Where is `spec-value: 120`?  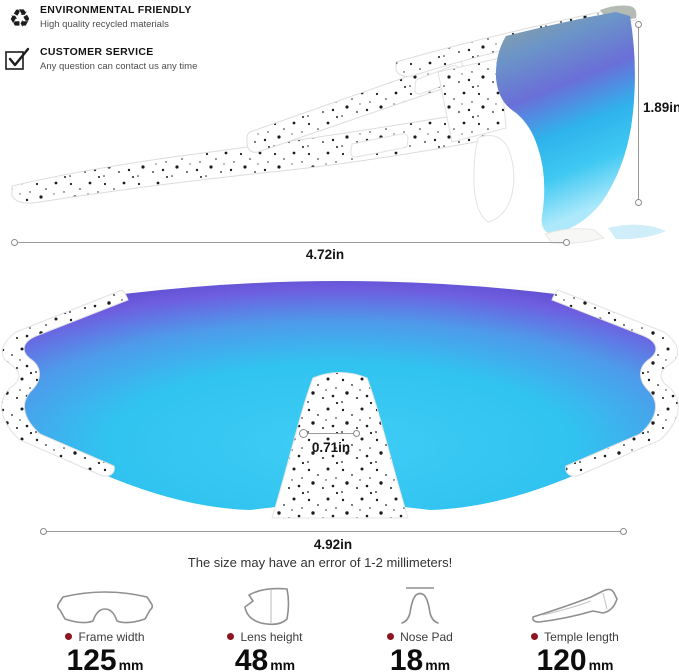 spec-value: 120 is located at coordinates (561, 658).